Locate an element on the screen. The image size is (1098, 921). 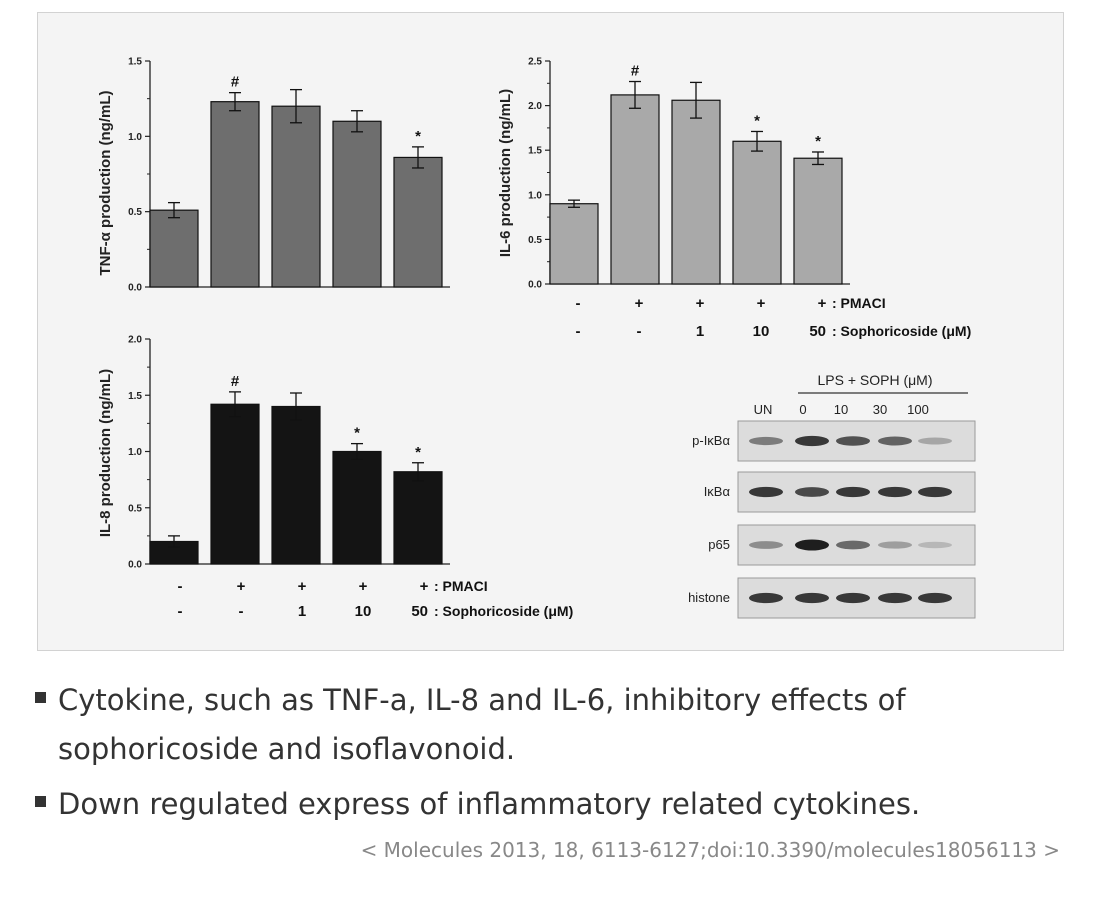
bullet-square-icon is located at coordinates (40, 697).